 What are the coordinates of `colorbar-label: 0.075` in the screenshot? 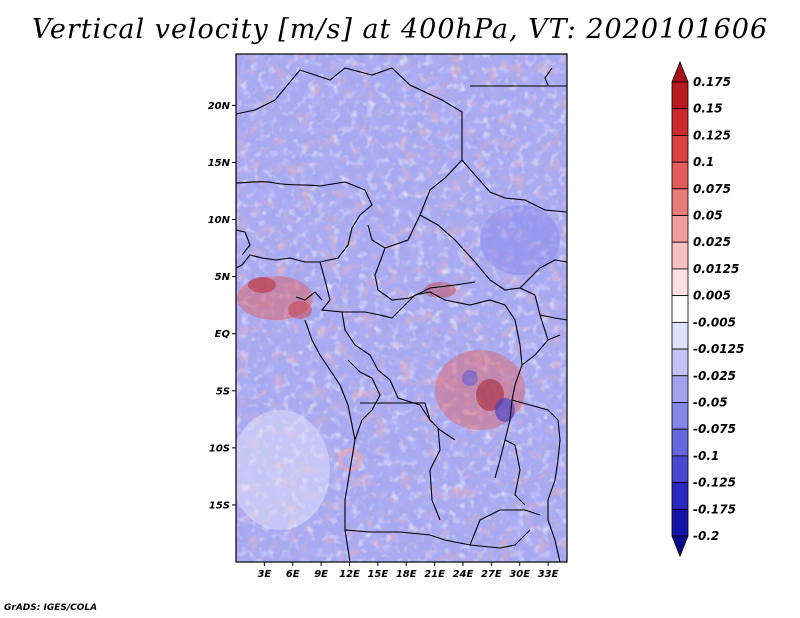 It's located at (712, 189).